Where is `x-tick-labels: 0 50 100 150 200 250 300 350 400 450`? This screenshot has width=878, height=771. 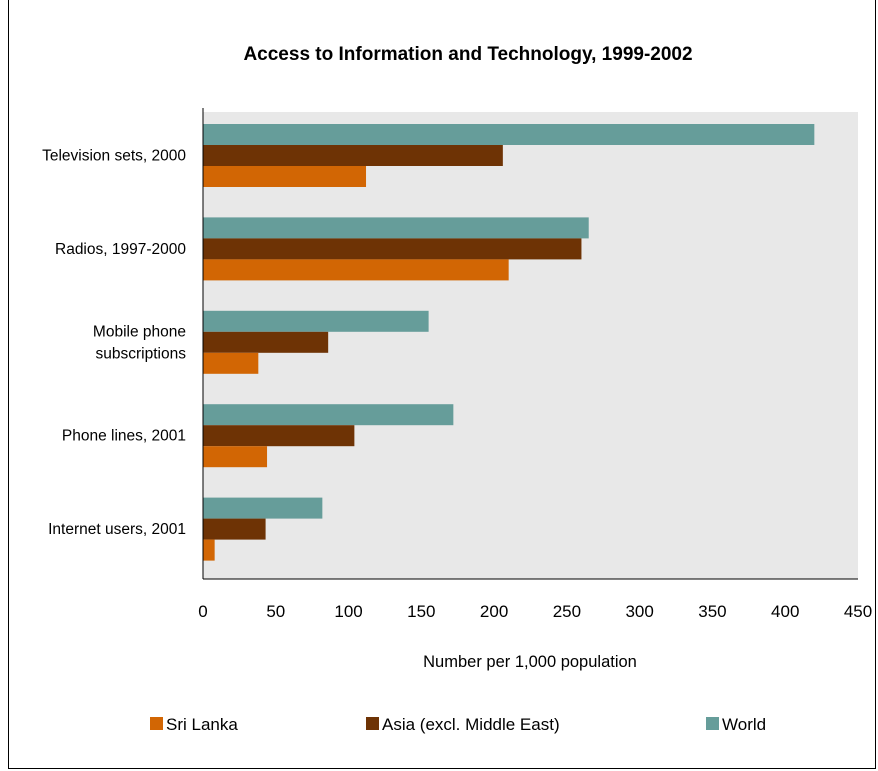
x-tick-labels: 0 50 100 150 200 250 300 350 400 450 is located at coordinates (535, 611).